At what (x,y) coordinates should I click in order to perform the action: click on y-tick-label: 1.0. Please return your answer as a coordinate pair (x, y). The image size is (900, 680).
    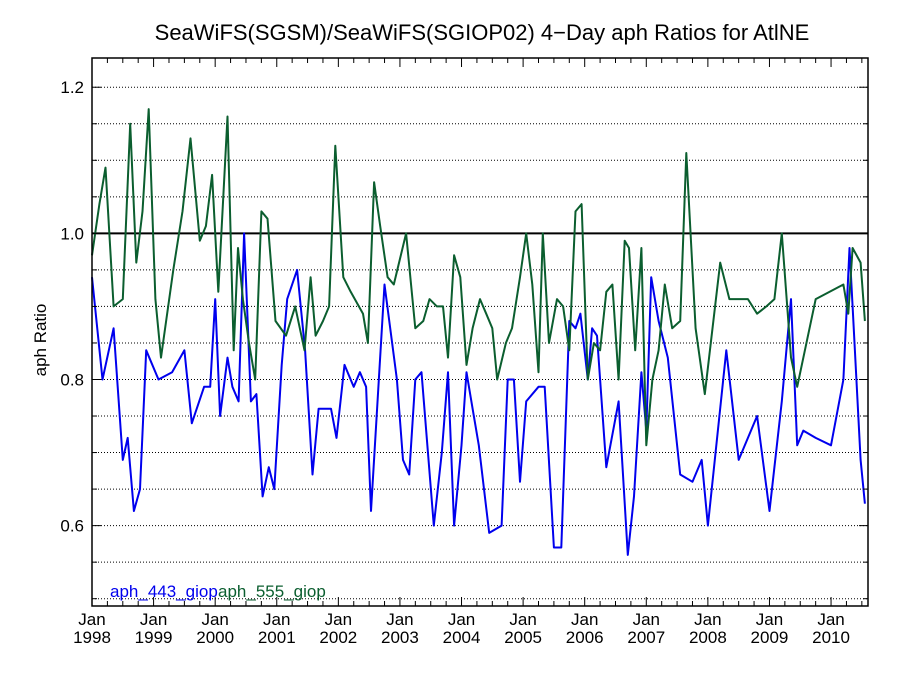
    Looking at the image, I should click on (72, 233).